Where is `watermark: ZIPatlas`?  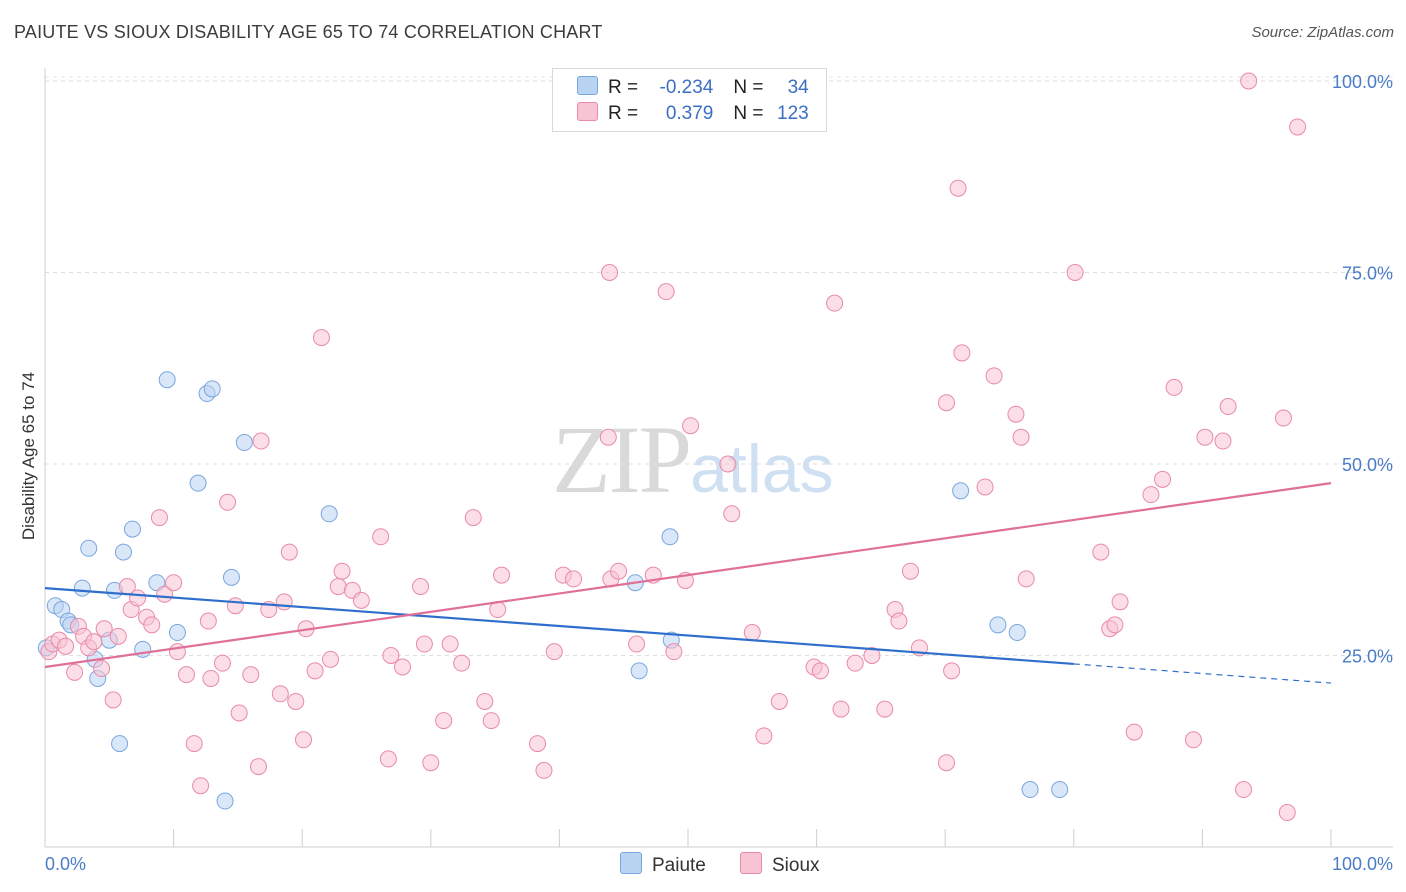 watermark: ZIPatlas is located at coordinates (693, 459).